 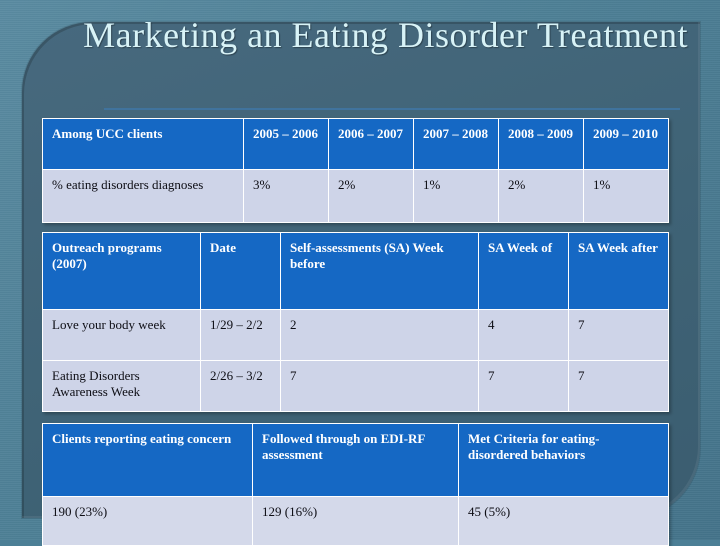 What do you see at coordinates (121, 335) in the screenshot?
I see `table2-row0-program: Love your body week` at bounding box center [121, 335].